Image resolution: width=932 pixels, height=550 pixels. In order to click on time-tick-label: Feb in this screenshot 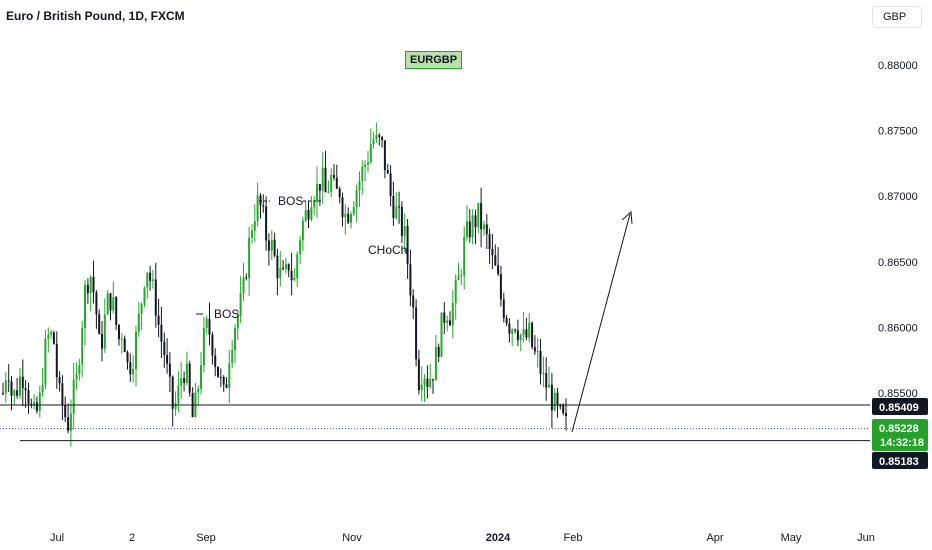, I will do `click(573, 538)`.